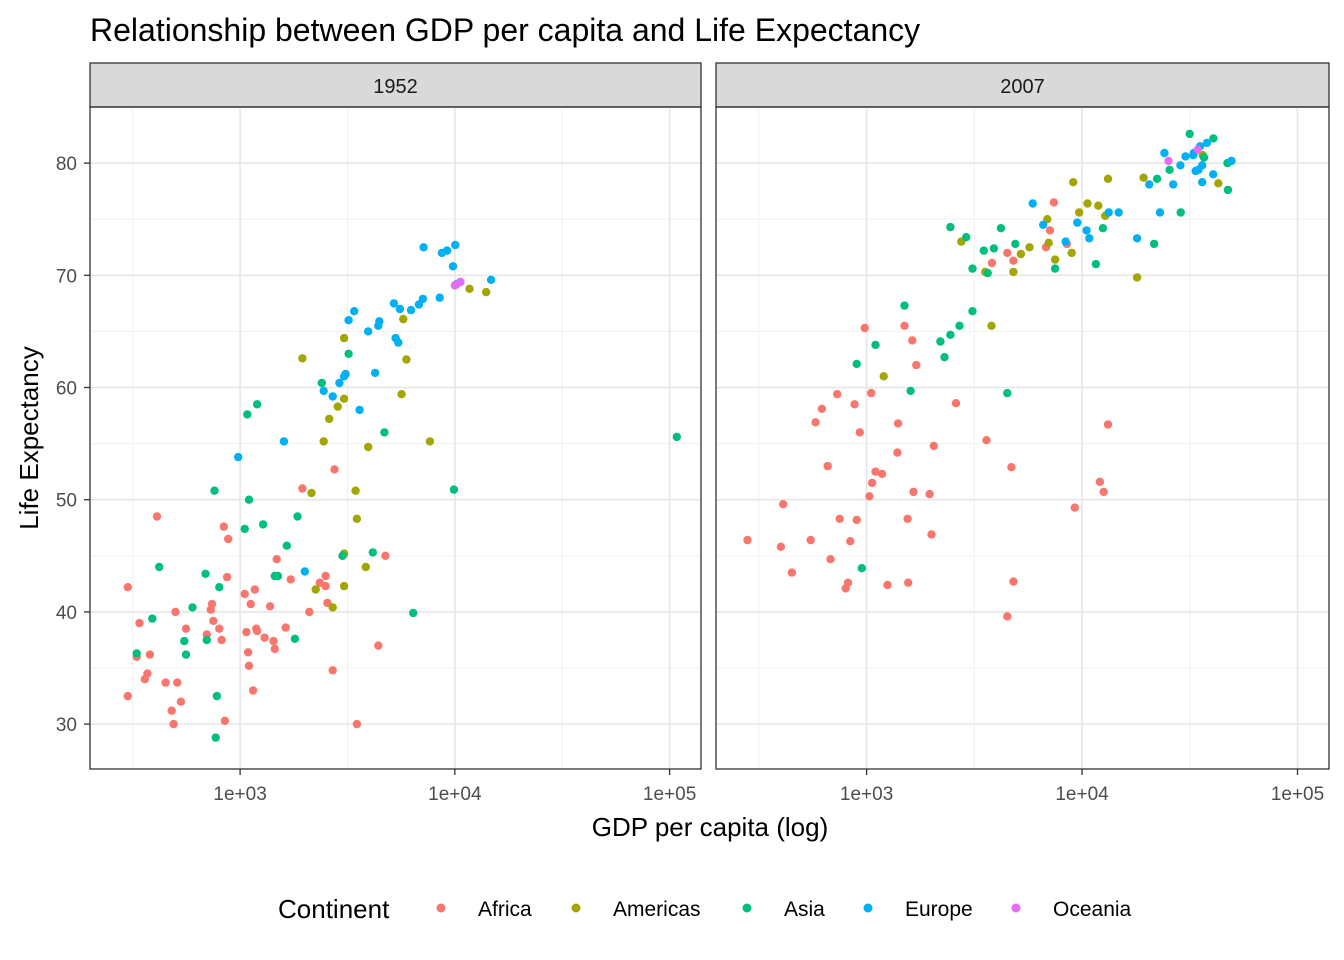 This screenshot has width=1344, height=960. I want to click on y-tick-label: 50, so click(66, 501).